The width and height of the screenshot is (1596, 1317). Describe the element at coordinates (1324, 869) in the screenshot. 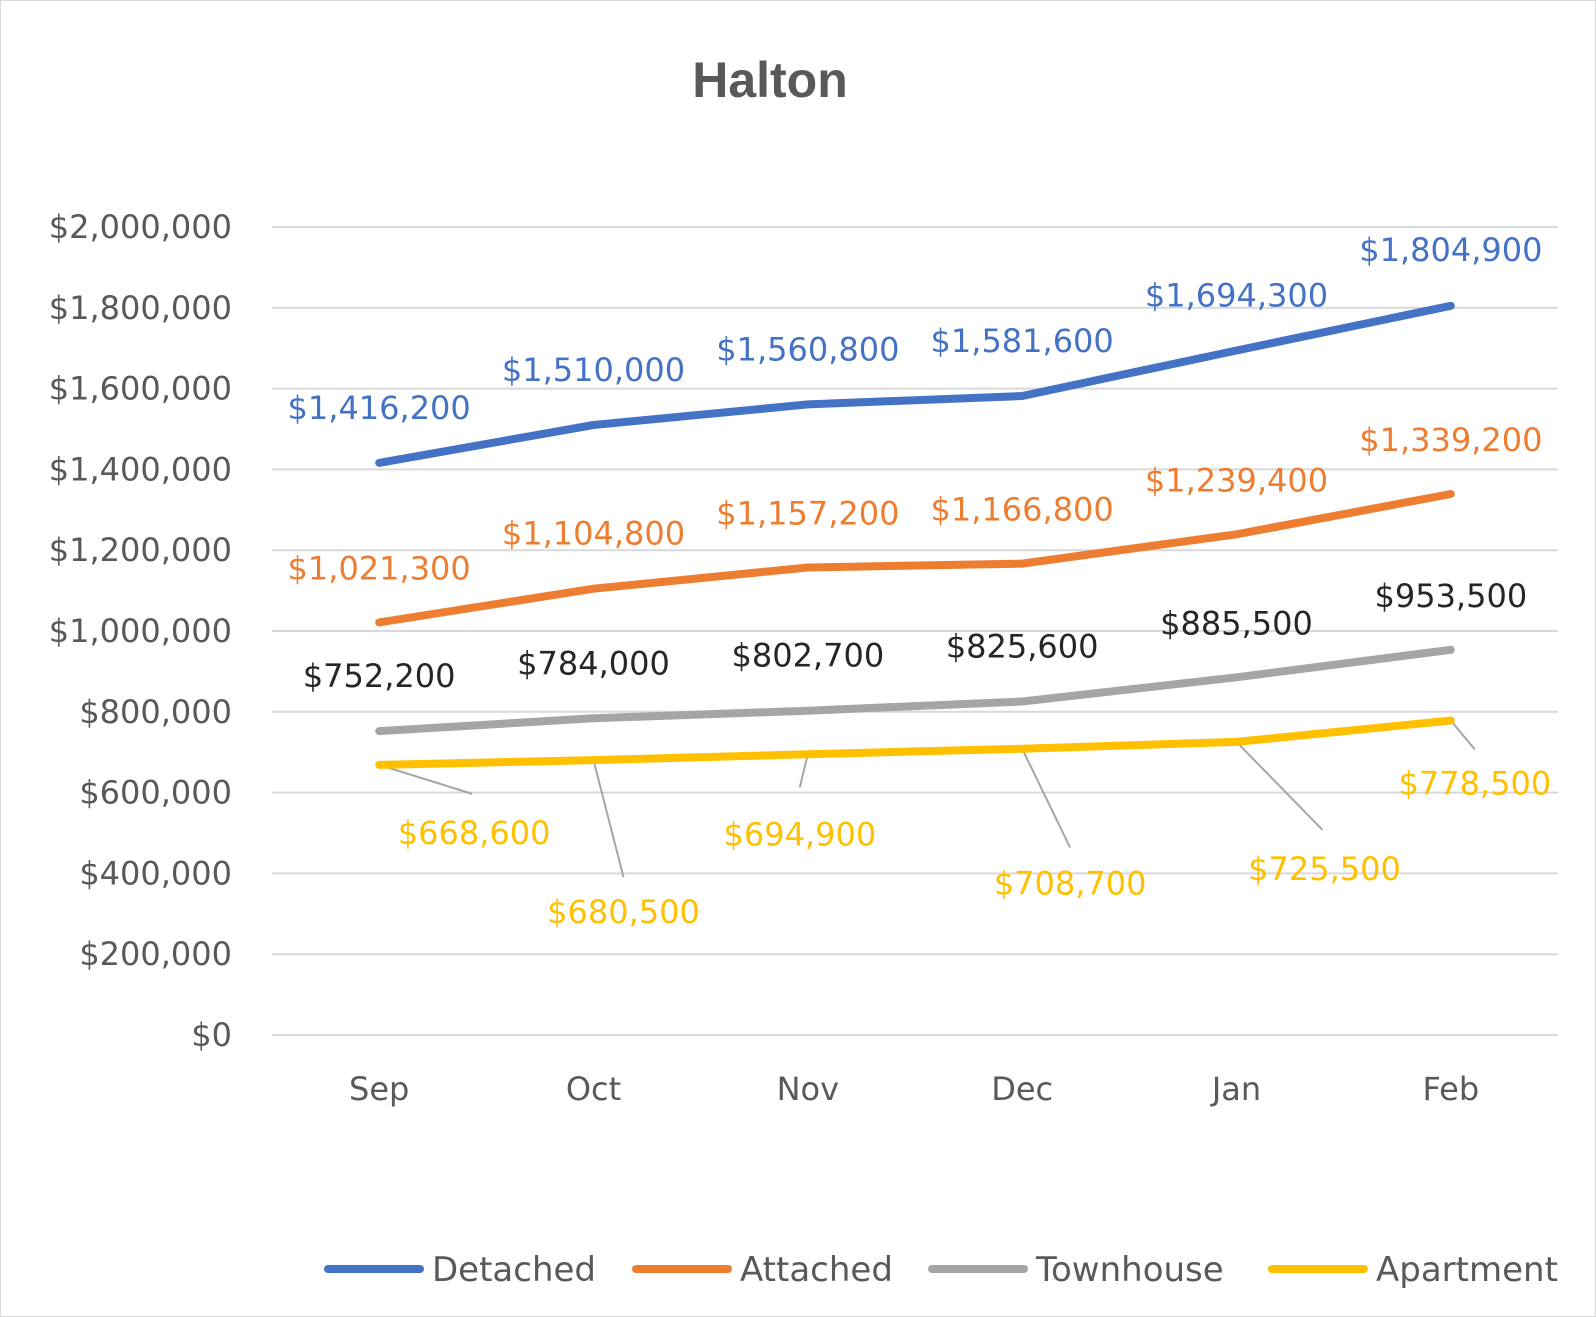

I see `data-label-apartment: $725,500` at that location.